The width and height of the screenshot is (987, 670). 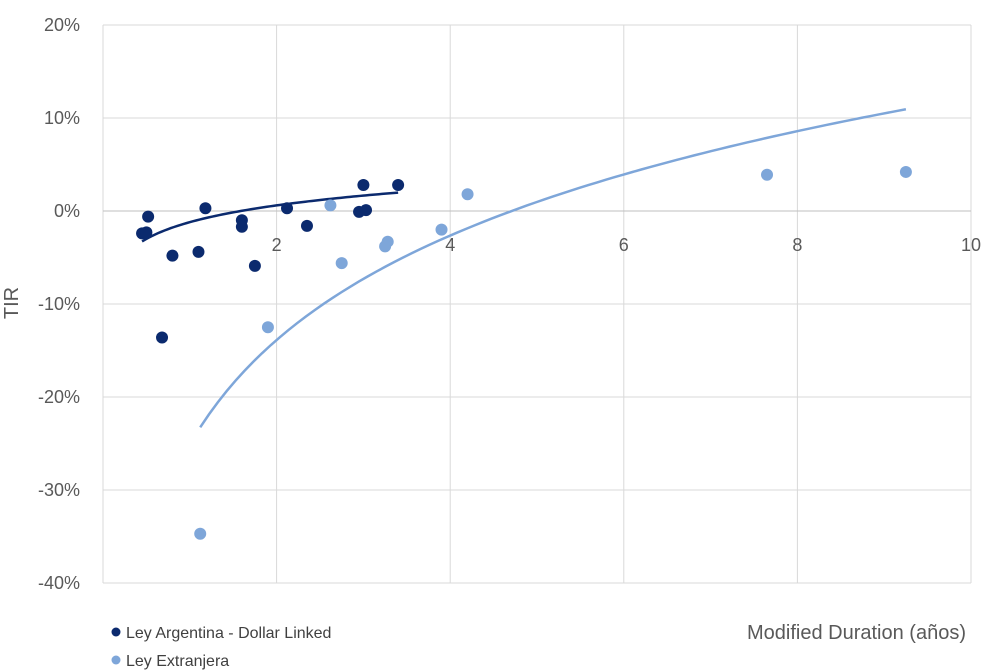 What do you see at coordinates (177, 661) in the screenshot?
I see `legend-label-ley-extranjera: Ley Extranjera` at bounding box center [177, 661].